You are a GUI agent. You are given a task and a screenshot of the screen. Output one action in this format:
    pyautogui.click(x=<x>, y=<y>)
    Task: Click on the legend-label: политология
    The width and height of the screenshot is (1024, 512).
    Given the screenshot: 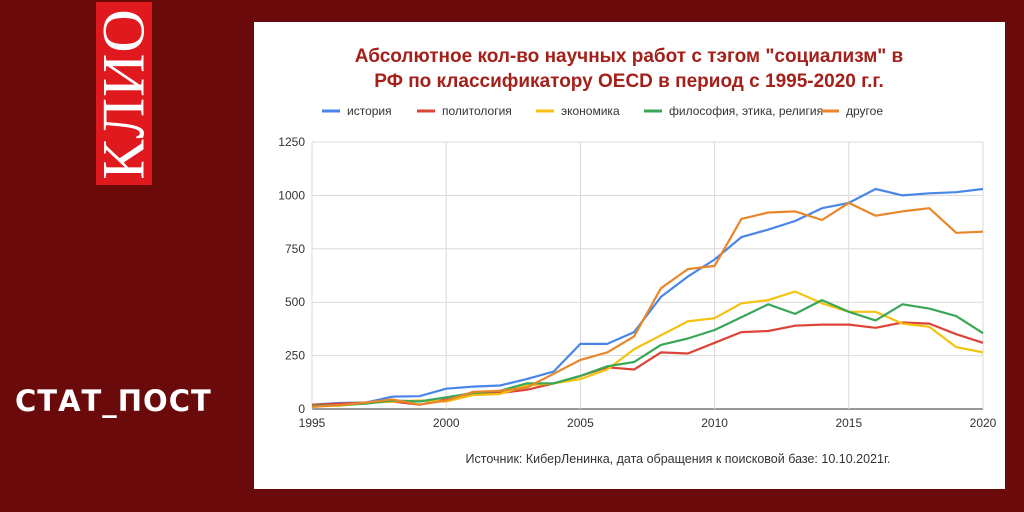 What is the action you would take?
    pyautogui.click(x=477, y=111)
    